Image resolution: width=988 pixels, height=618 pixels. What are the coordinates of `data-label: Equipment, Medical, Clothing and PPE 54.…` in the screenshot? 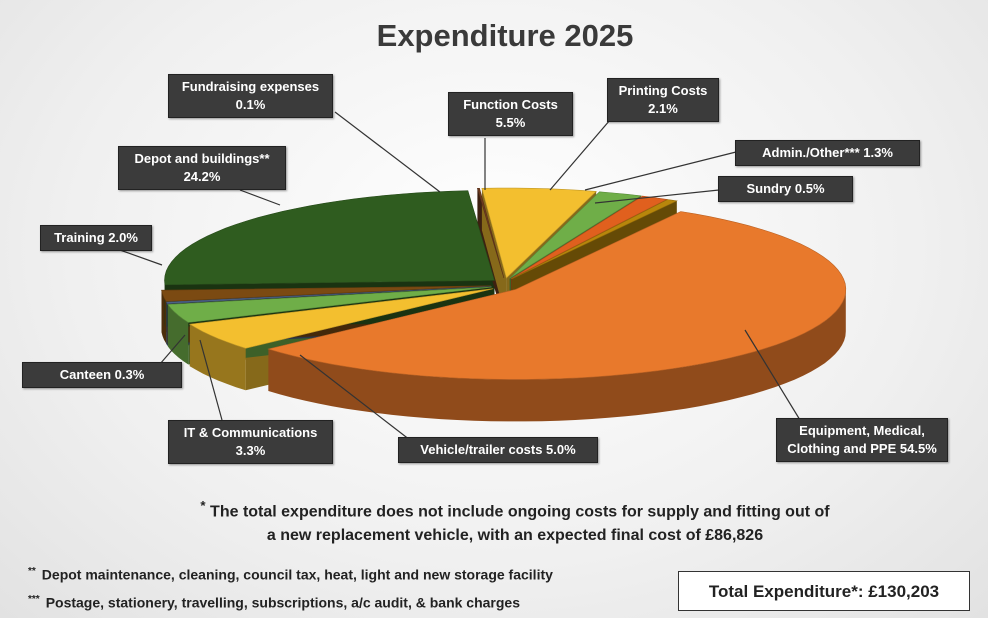 It's located at (862, 440).